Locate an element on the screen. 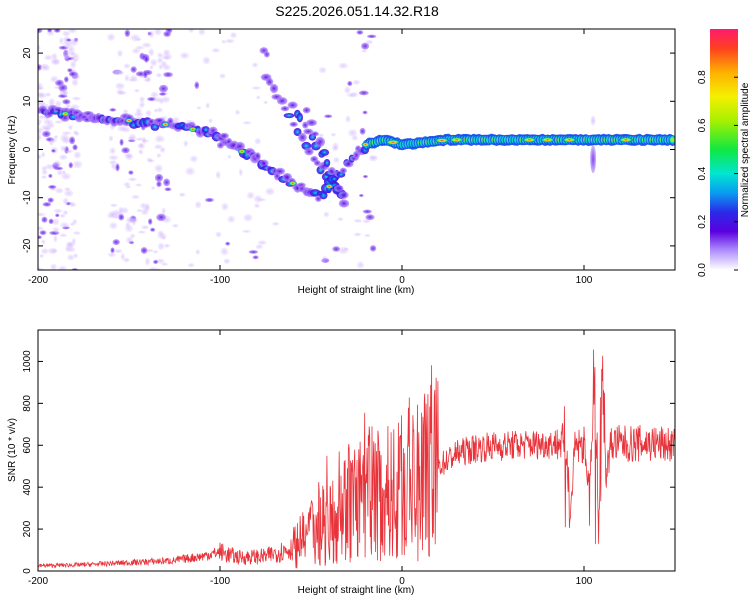  x-tick-label: 100 is located at coordinates (584, 581).